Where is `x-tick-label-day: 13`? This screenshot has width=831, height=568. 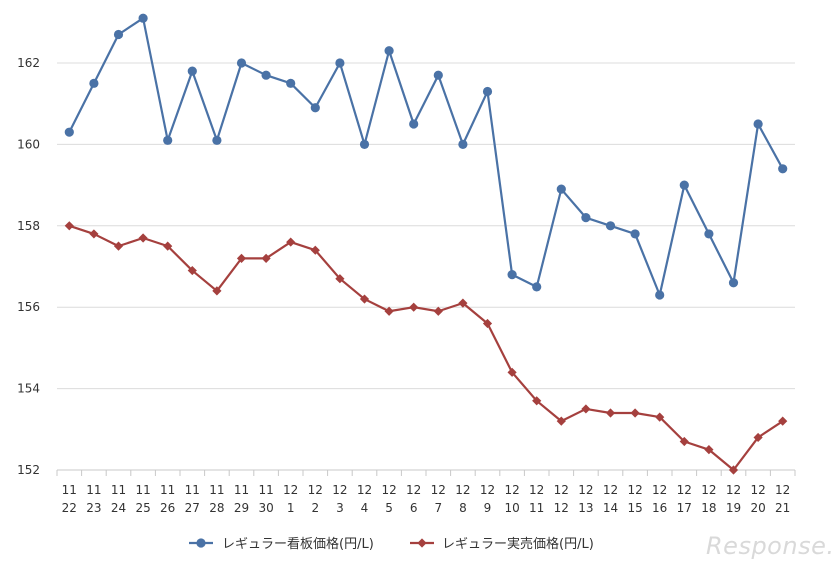
x-tick-label-day: 13 is located at coordinates (585, 508).